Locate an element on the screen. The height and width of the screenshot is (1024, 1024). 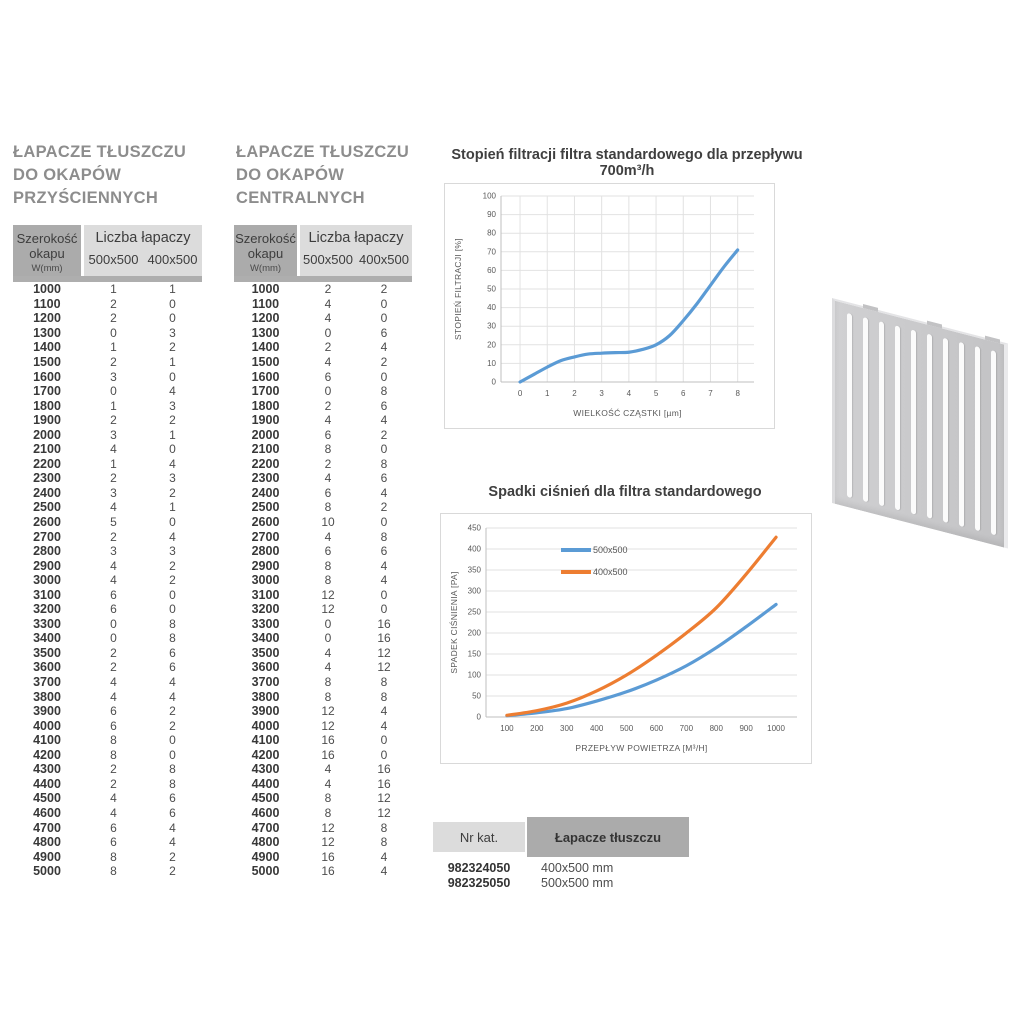
table-row: 4700 6 4 is located at coordinates (107, 827).